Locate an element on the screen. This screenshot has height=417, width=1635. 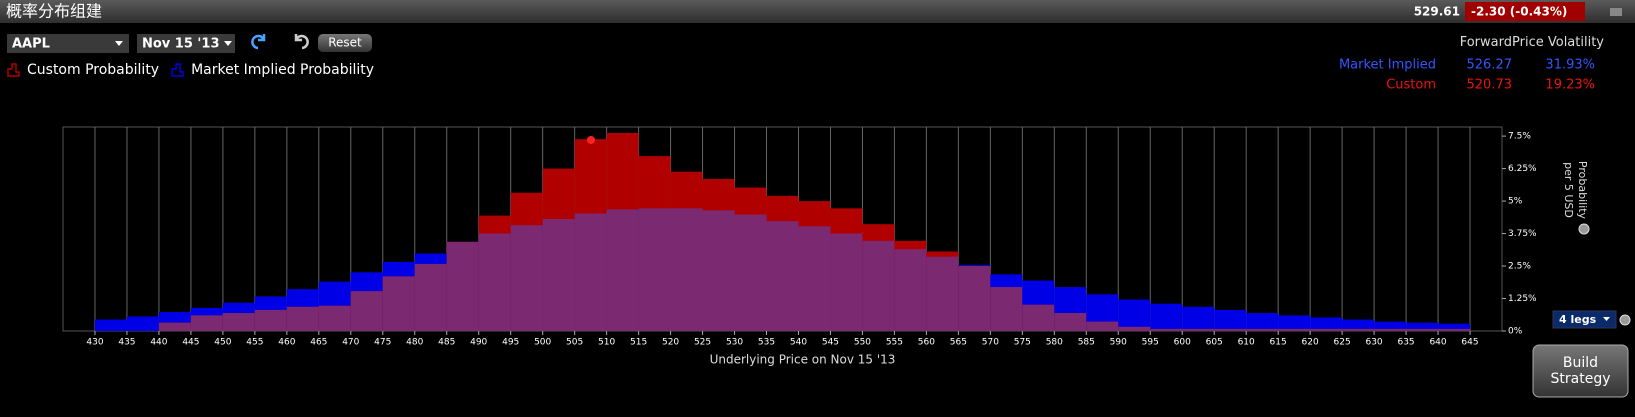
symbol-dropdown is located at coordinates (68, 43).